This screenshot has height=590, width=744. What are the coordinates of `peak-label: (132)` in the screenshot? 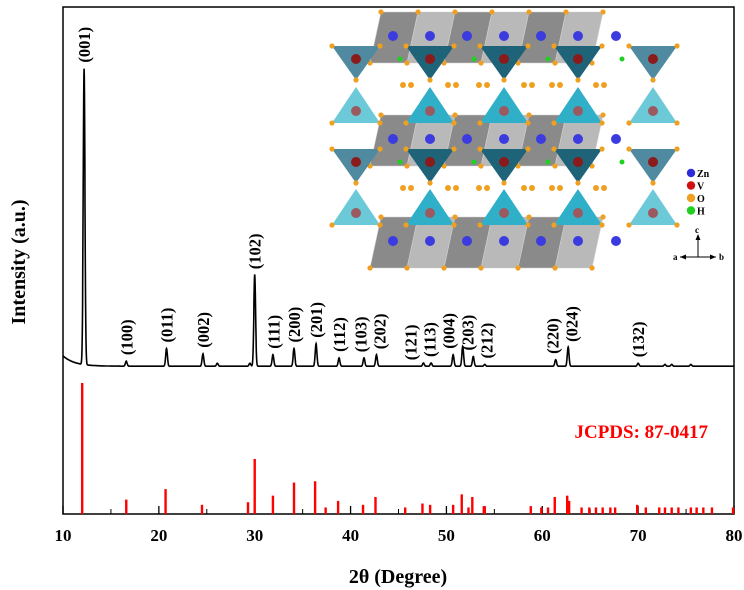 It's located at (638, 340).